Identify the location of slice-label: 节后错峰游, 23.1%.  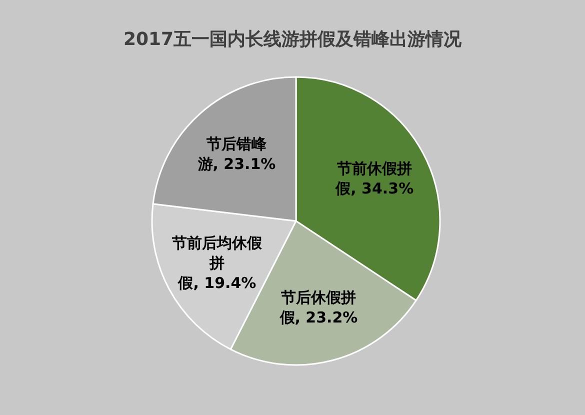
(236, 154).